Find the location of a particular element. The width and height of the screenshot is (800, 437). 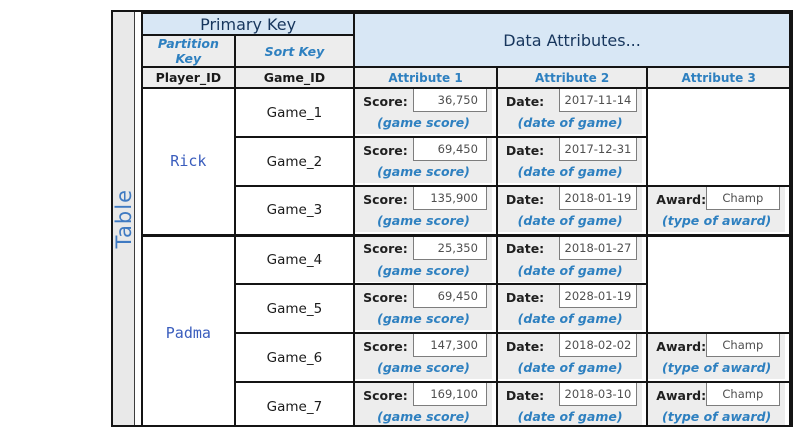

attribute-cell-date: Date: 2018-01-19 (date of game) is located at coordinates (572, 210).